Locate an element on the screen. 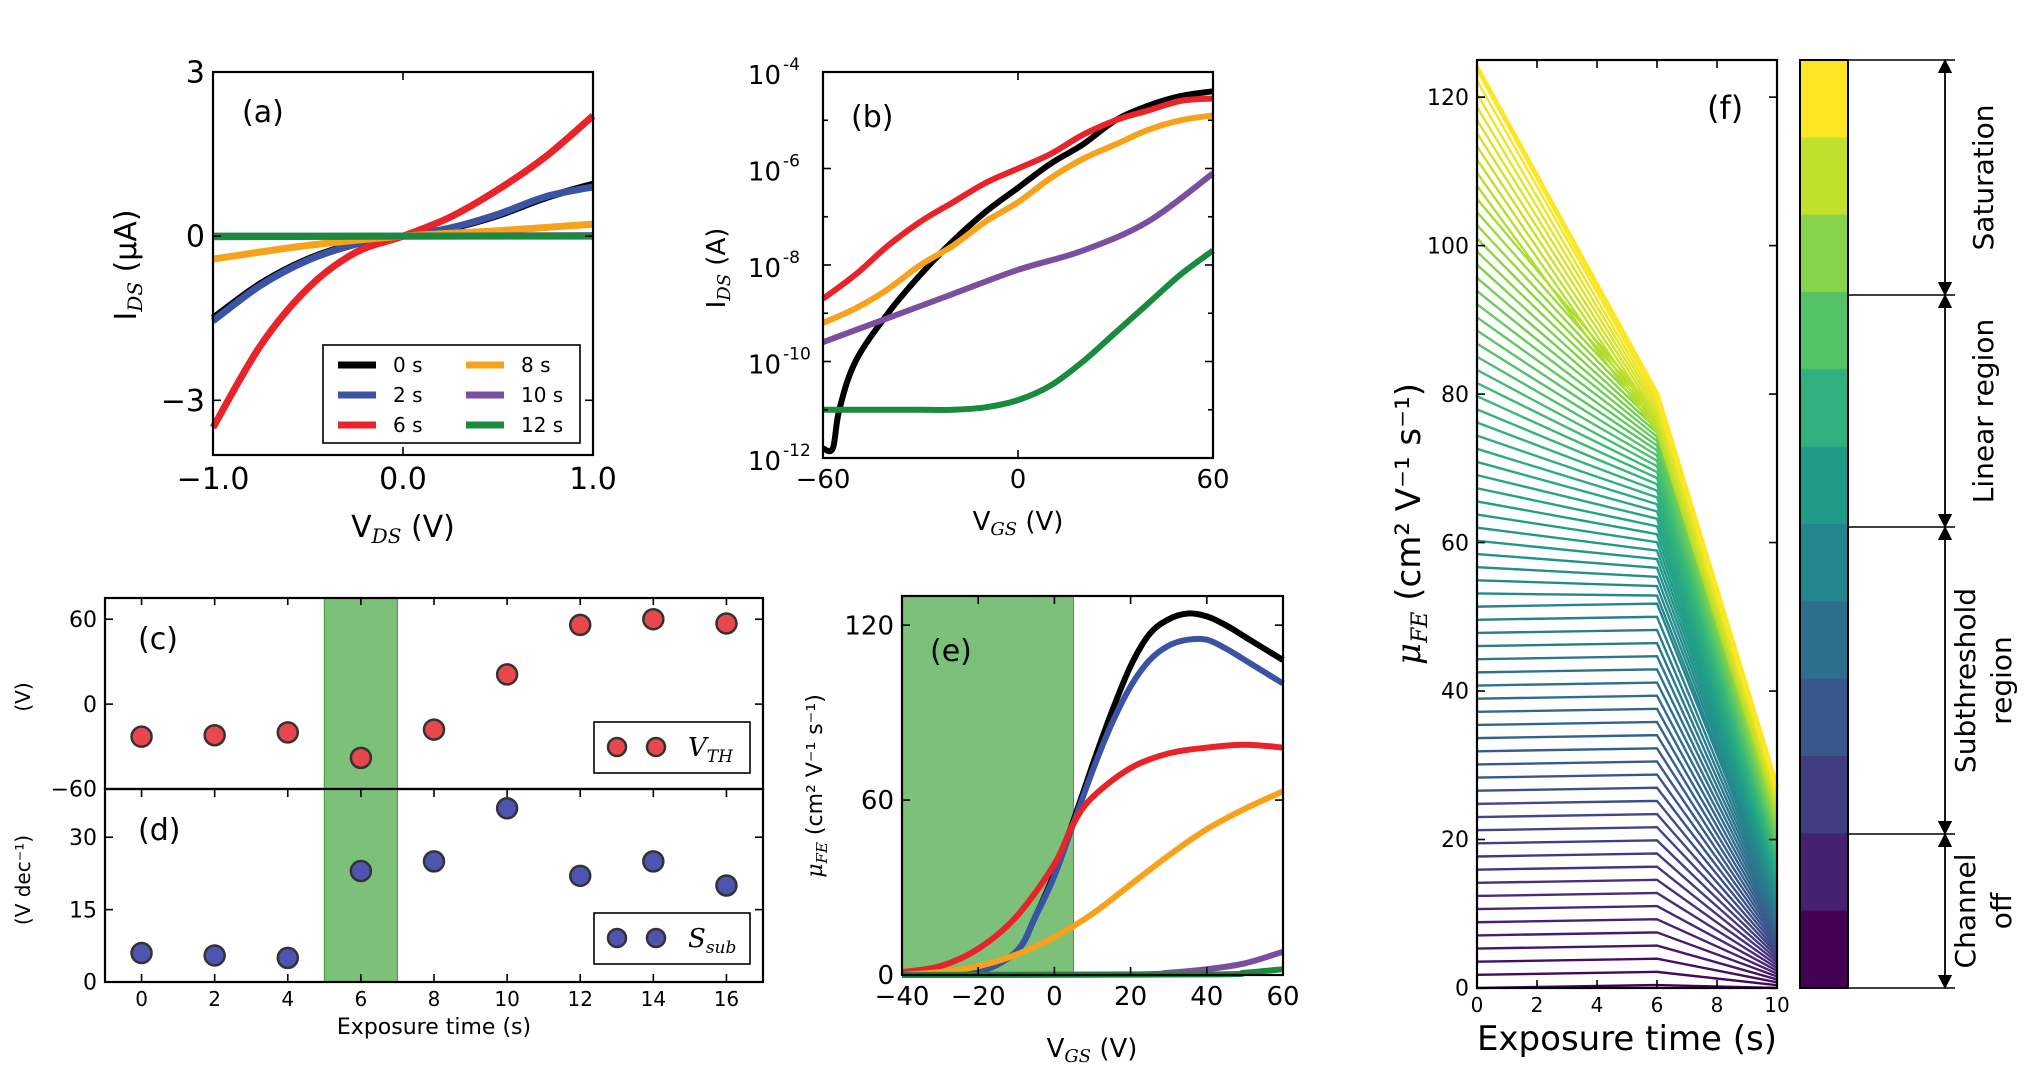 Image resolution: width=2036 pixels, height=1079 pixels. panel-e-xtick-label: 20 is located at coordinates (1130, 997).